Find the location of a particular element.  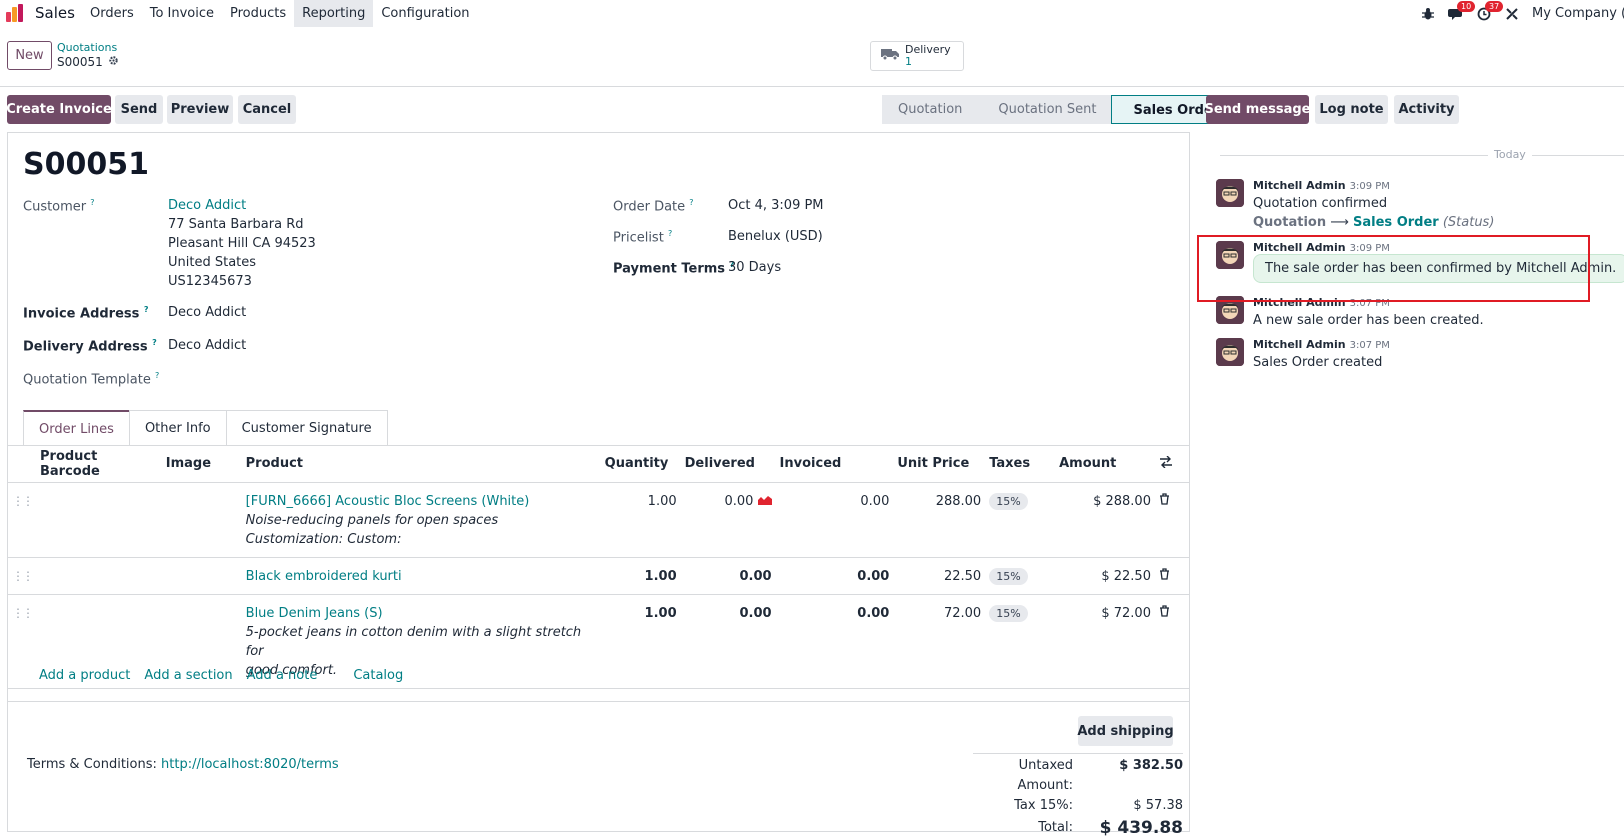

untaxed-label: Untaxed Amount: is located at coordinates (1045, 775).